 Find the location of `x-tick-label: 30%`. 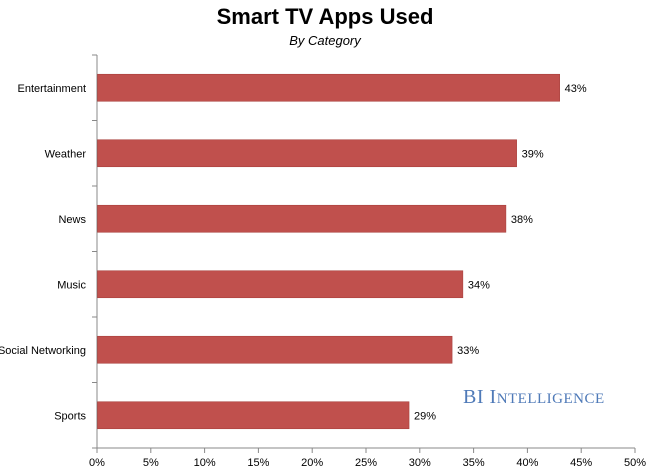

x-tick-label: 30% is located at coordinates (420, 463).